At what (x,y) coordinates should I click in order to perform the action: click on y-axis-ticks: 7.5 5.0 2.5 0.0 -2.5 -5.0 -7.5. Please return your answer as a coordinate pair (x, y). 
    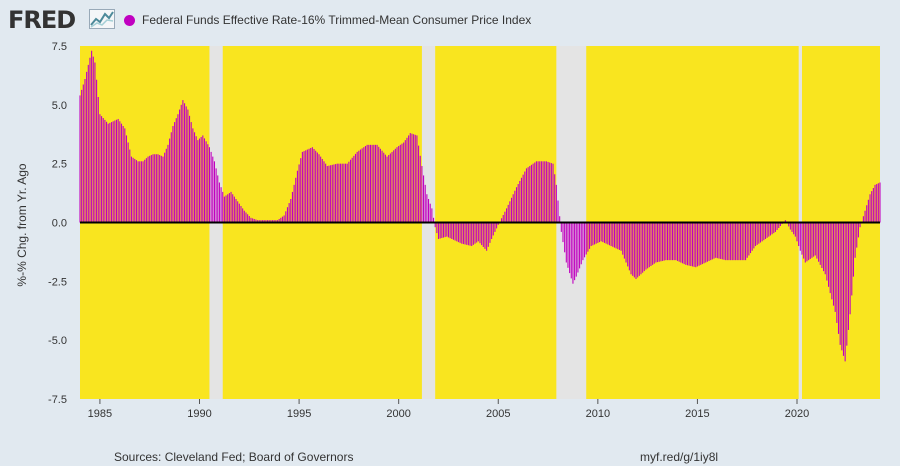
    Looking at the image, I should click on (57, 223).